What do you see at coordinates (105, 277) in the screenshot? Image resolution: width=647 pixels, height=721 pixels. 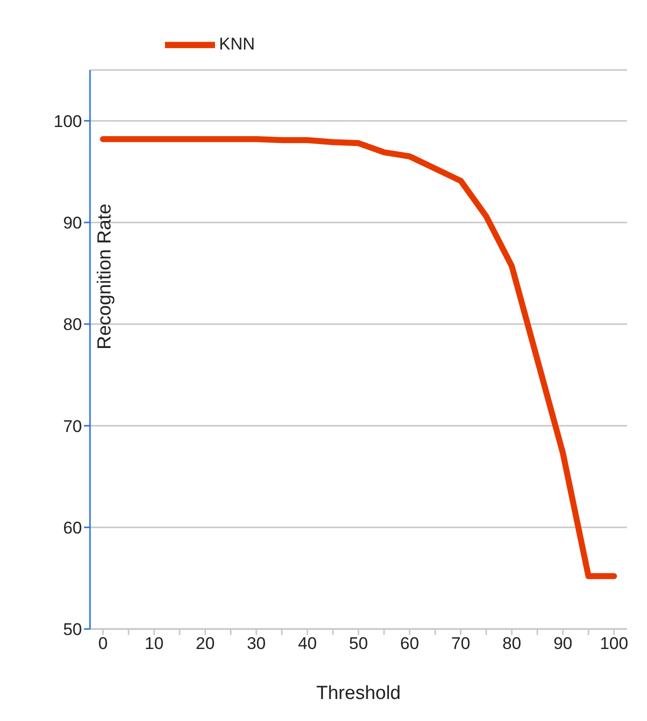 I see `y-axis-title: Recognition Rate` at bounding box center [105, 277].